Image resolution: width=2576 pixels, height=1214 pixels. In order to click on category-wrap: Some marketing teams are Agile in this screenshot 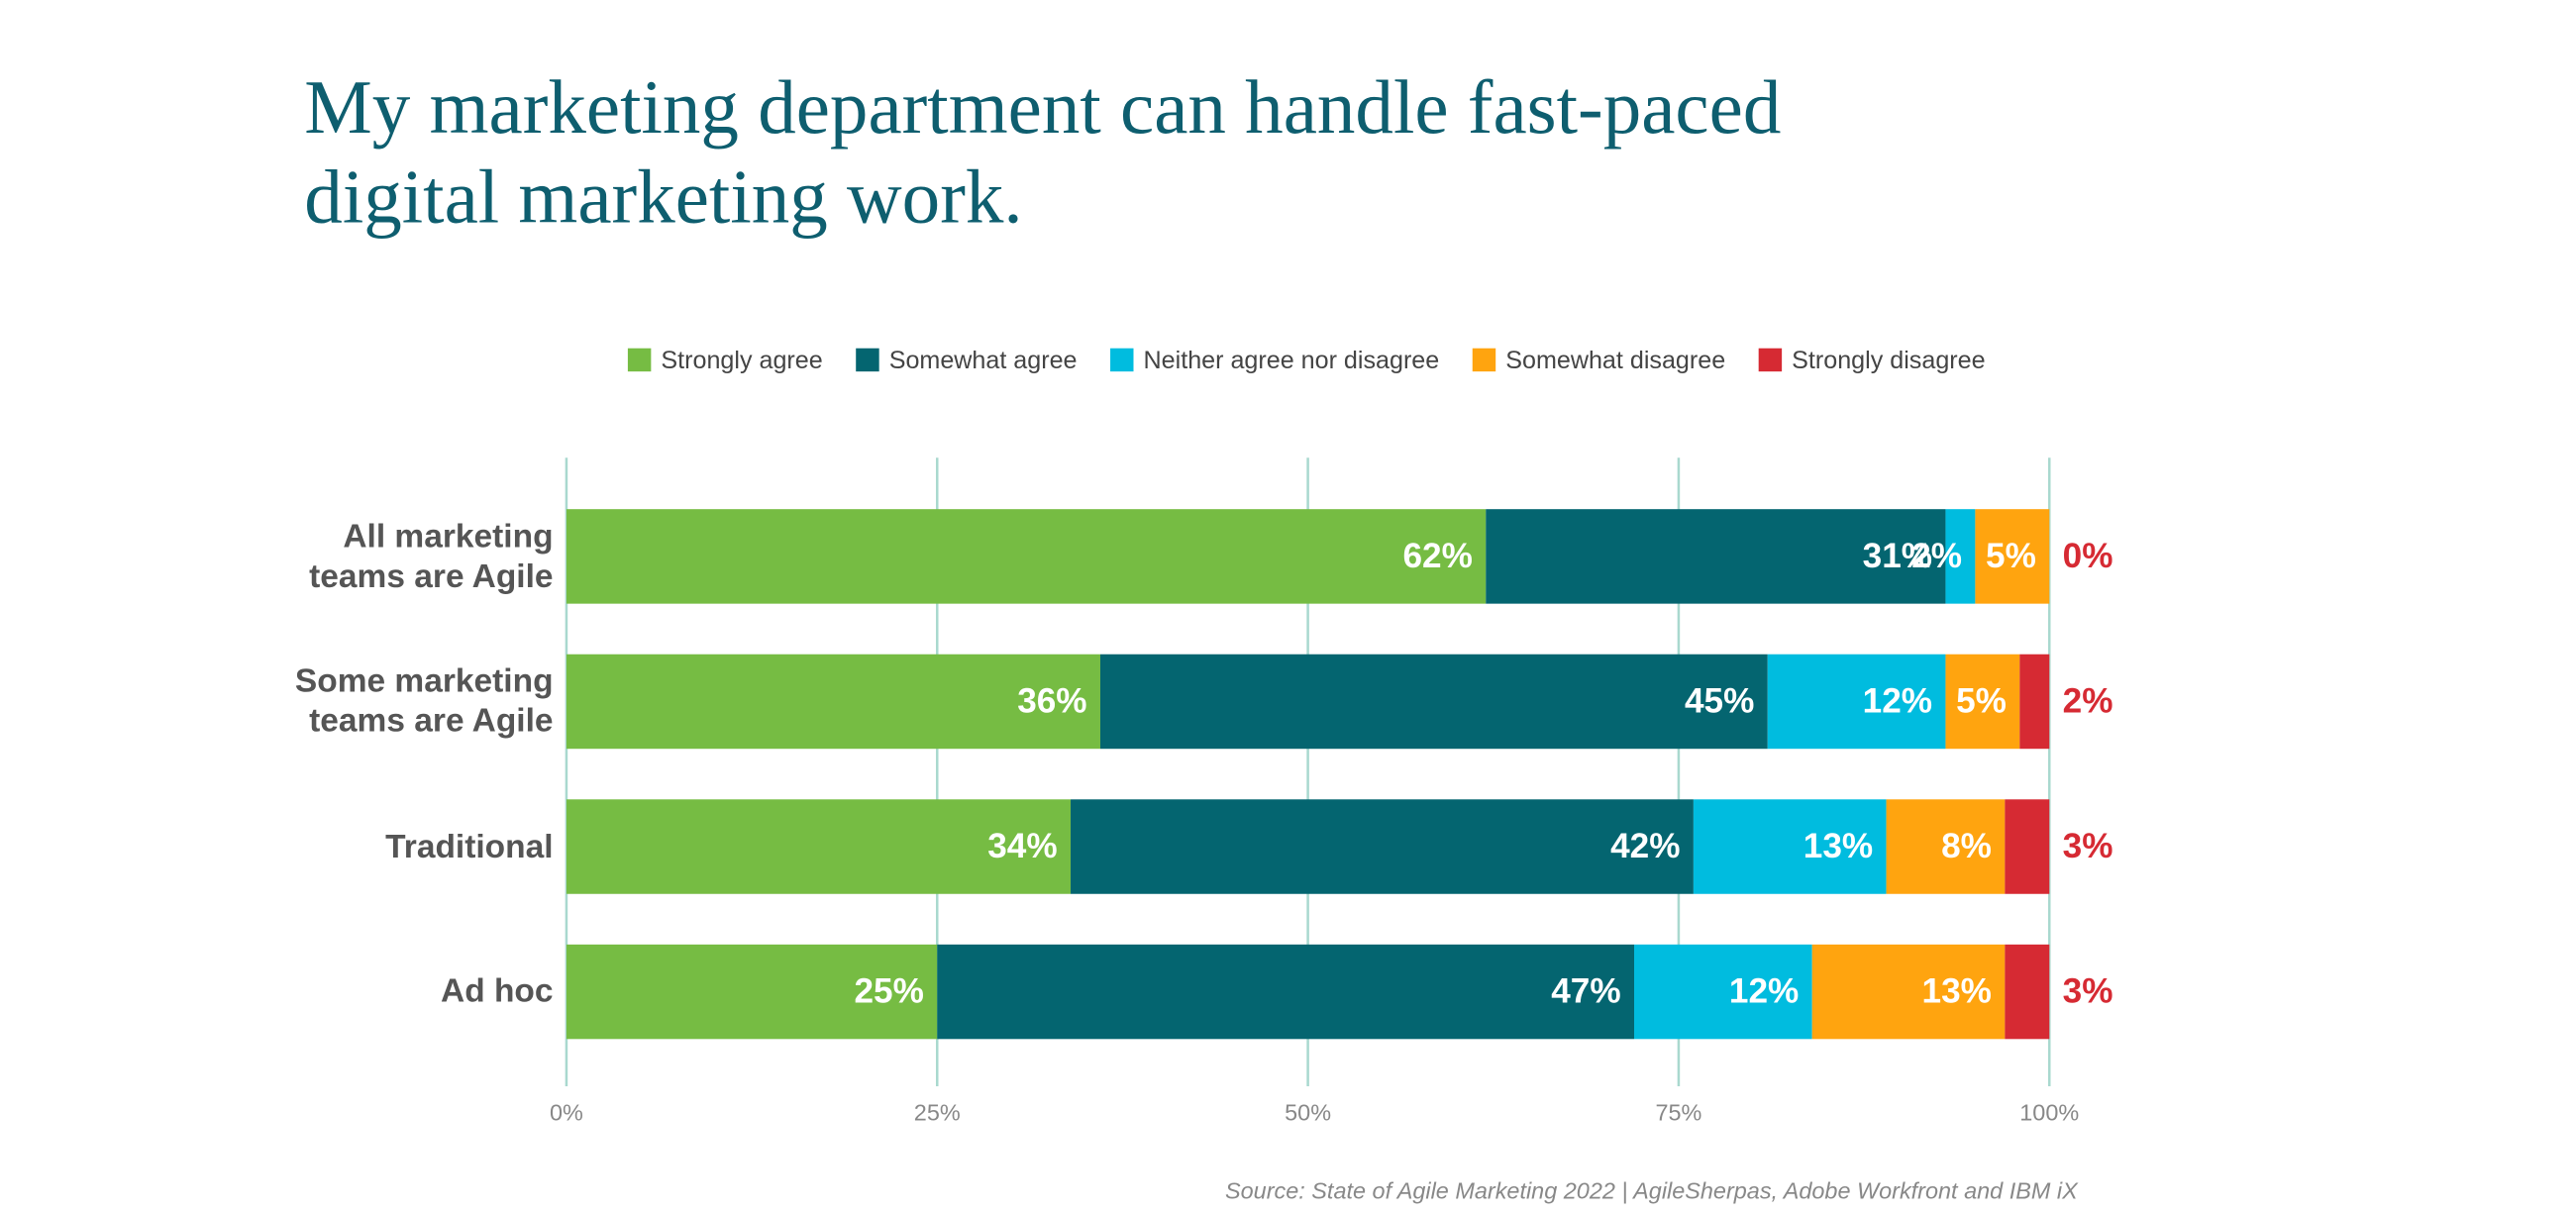, I will do `click(406, 701)`.